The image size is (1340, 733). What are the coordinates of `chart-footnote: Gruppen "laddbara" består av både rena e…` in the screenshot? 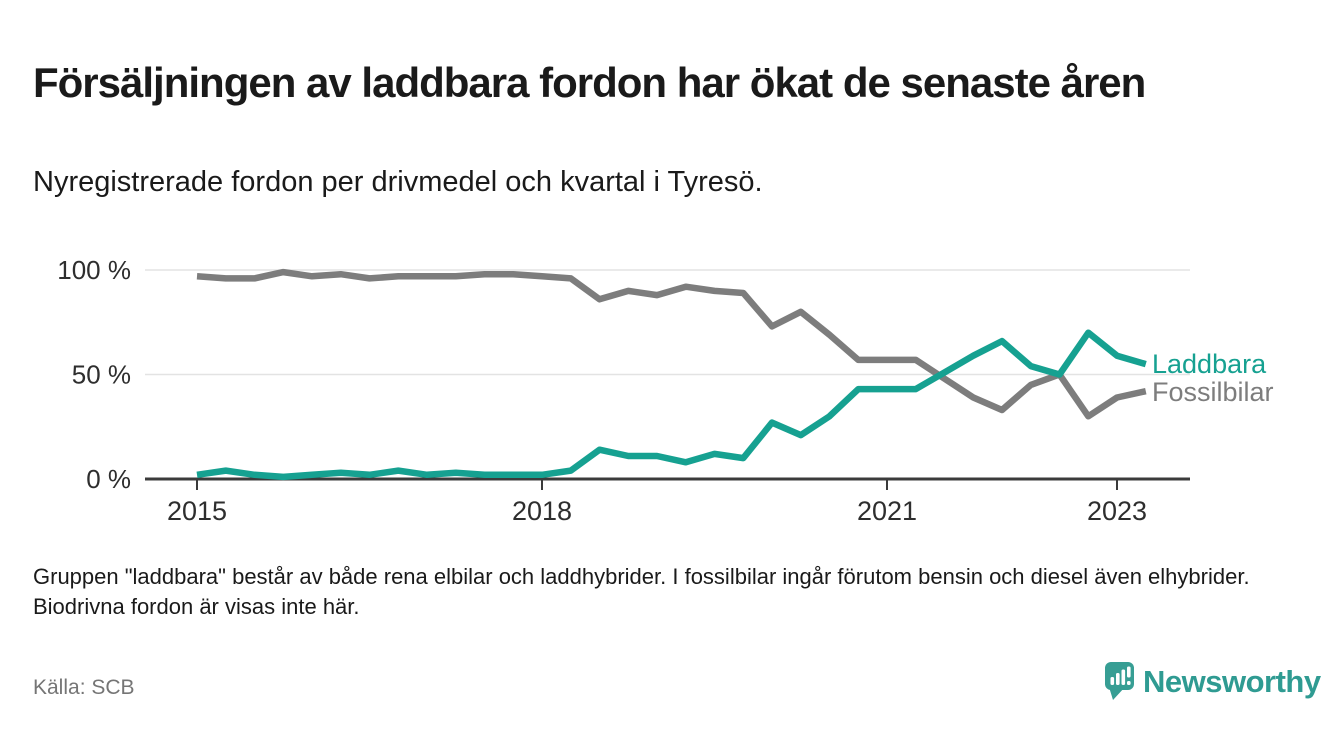 It's located at (641, 591).